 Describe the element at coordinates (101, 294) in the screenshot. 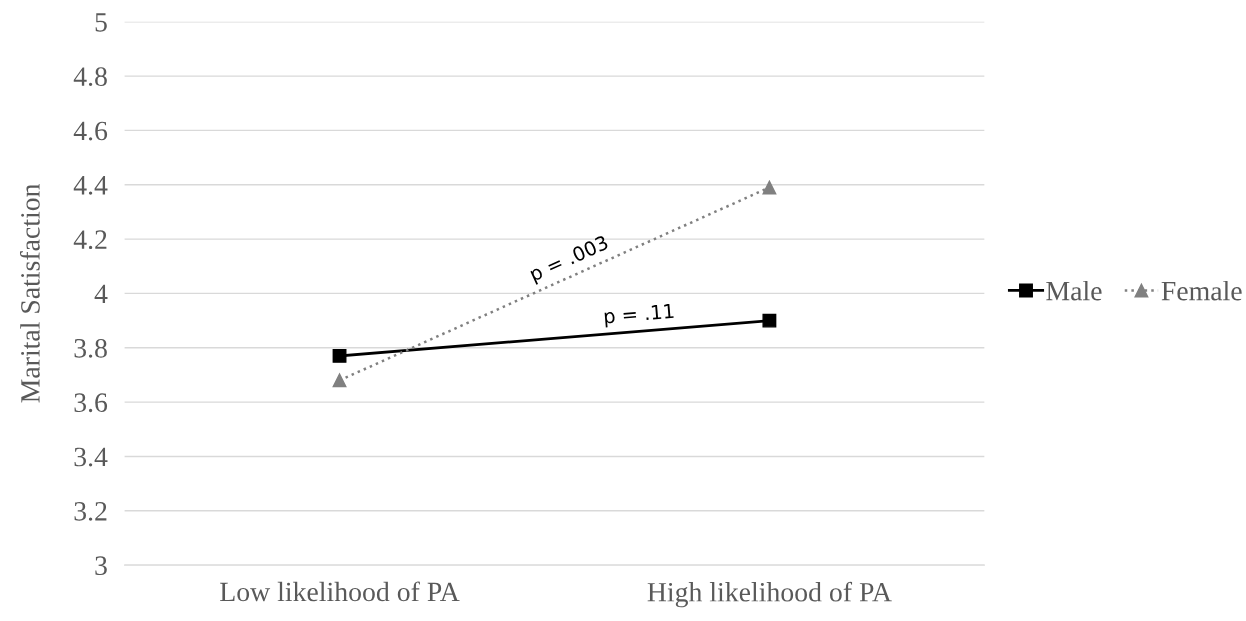

I see `y-tick-label: 4` at that location.